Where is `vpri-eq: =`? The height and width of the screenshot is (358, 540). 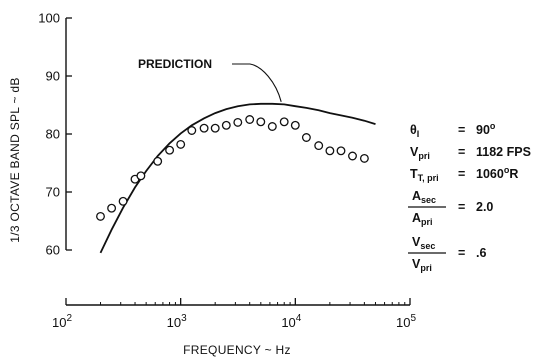 vpri-eq: = is located at coordinates (461, 152).